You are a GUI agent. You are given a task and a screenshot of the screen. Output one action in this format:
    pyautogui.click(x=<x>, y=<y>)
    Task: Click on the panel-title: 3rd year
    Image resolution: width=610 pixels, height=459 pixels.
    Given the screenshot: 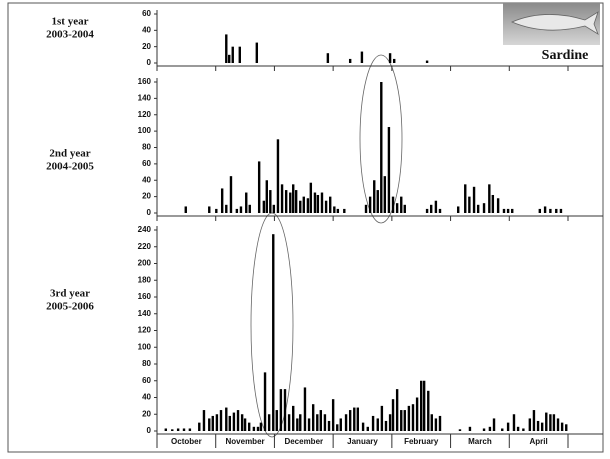 What is the action you would take?
    pyautogui.click(x=70, y=294)
    